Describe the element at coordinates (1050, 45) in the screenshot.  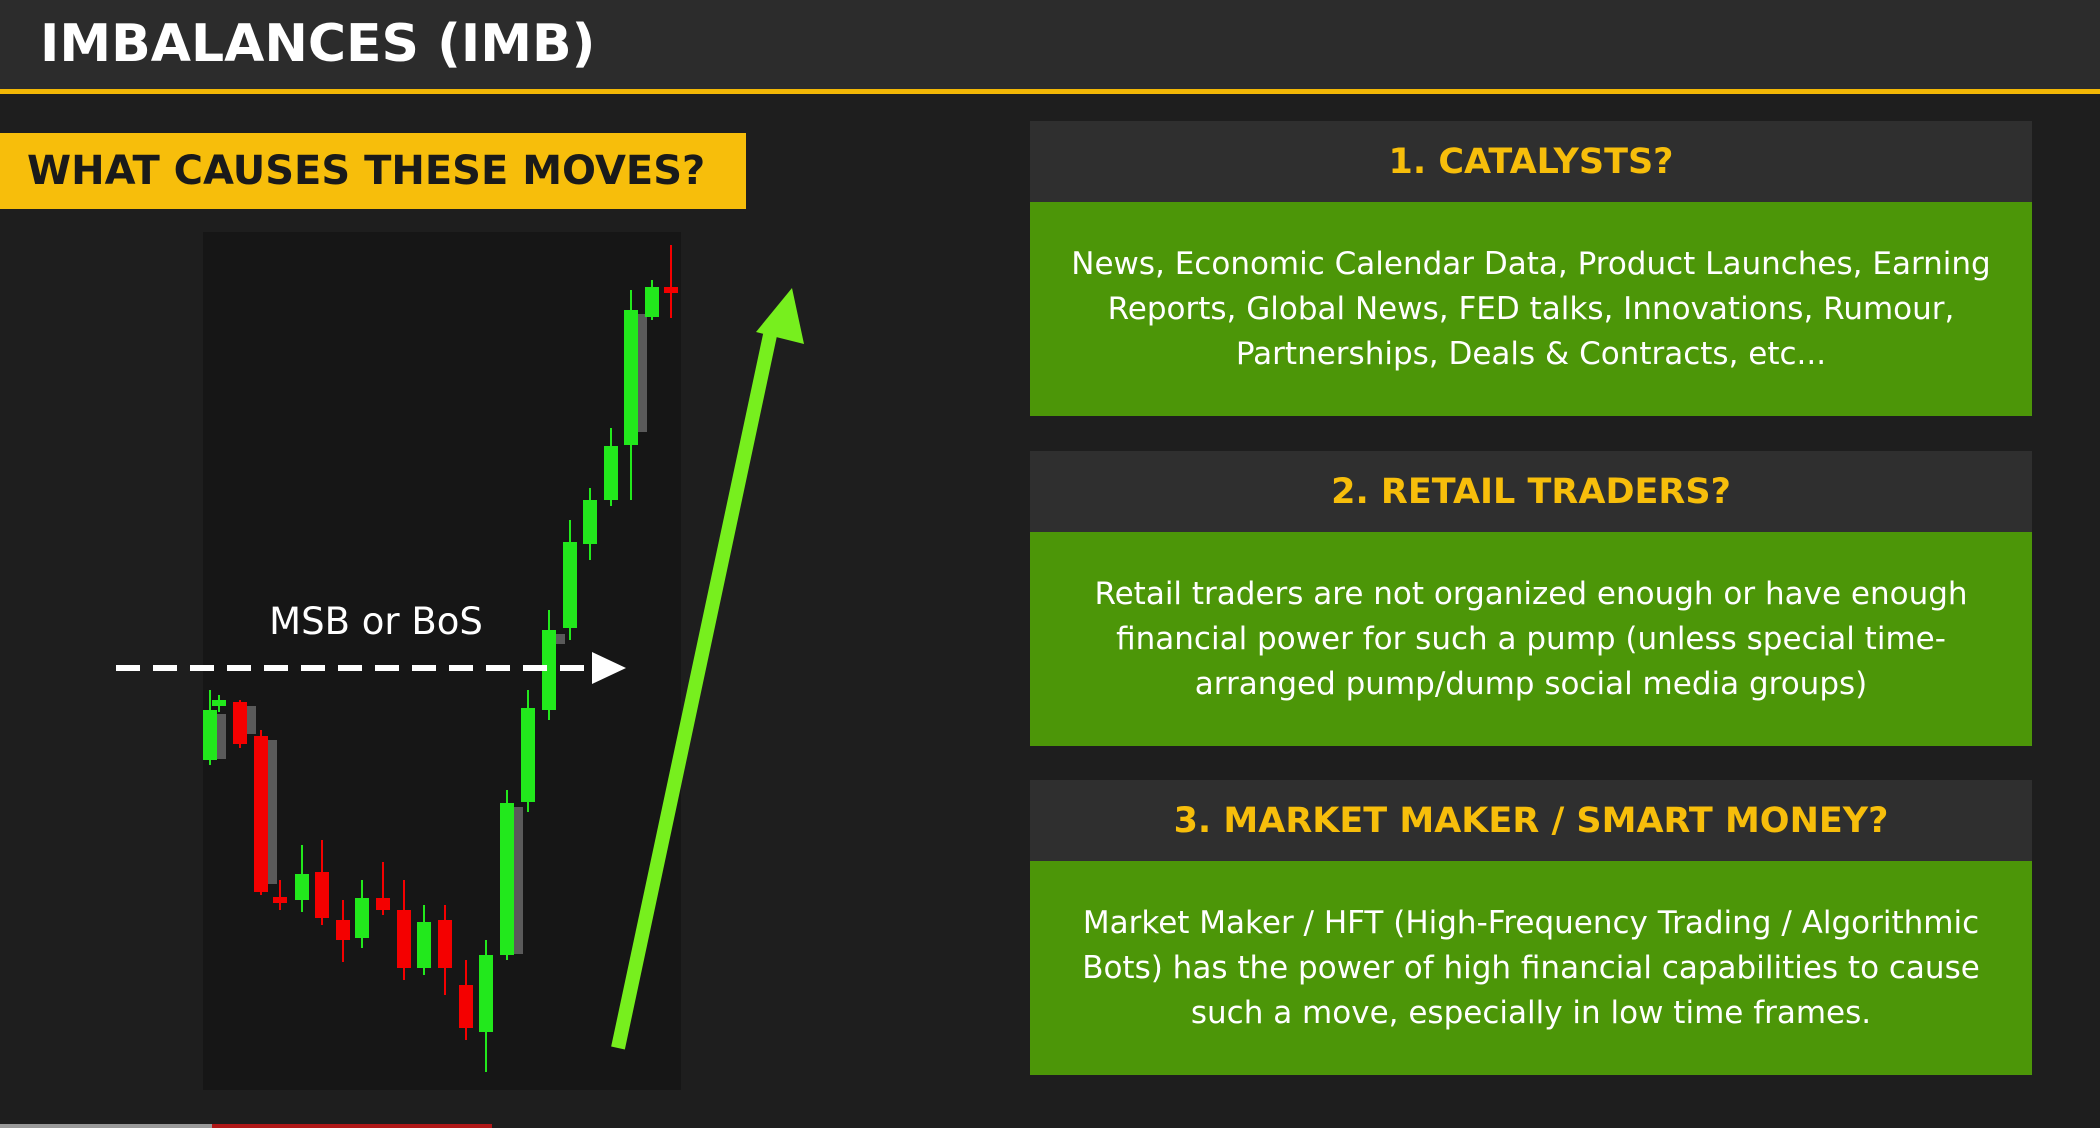
I see `header-bar: IMBALANCES (IMB)` at that location.